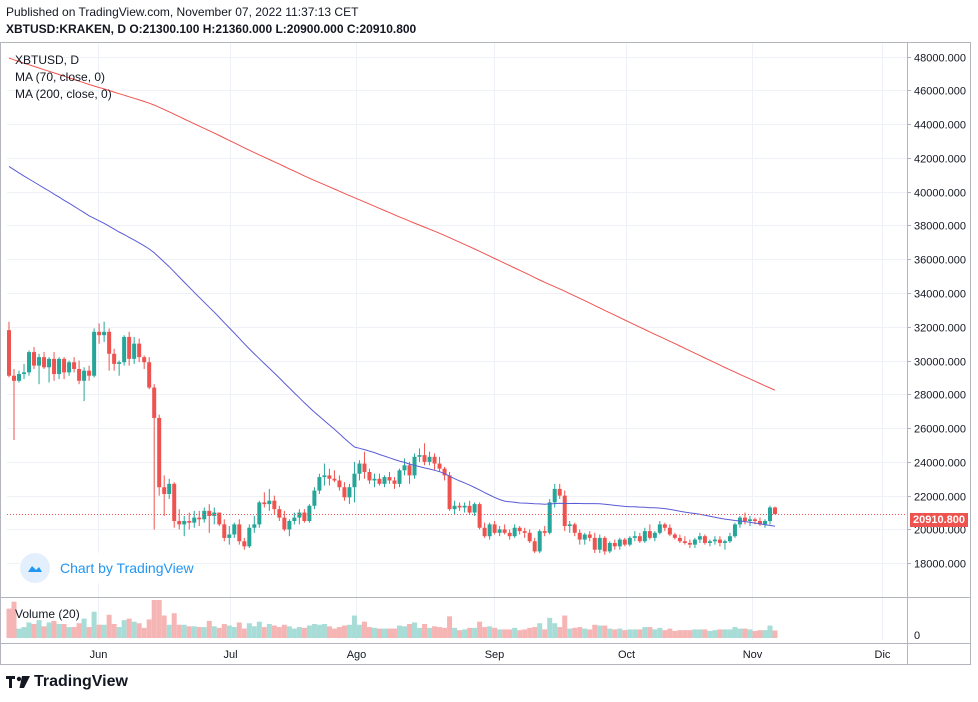 Image resolution: width=978 pixels, height=702 pixels. I want to click on price-tick-label: 42000.000, so click(940, 160).